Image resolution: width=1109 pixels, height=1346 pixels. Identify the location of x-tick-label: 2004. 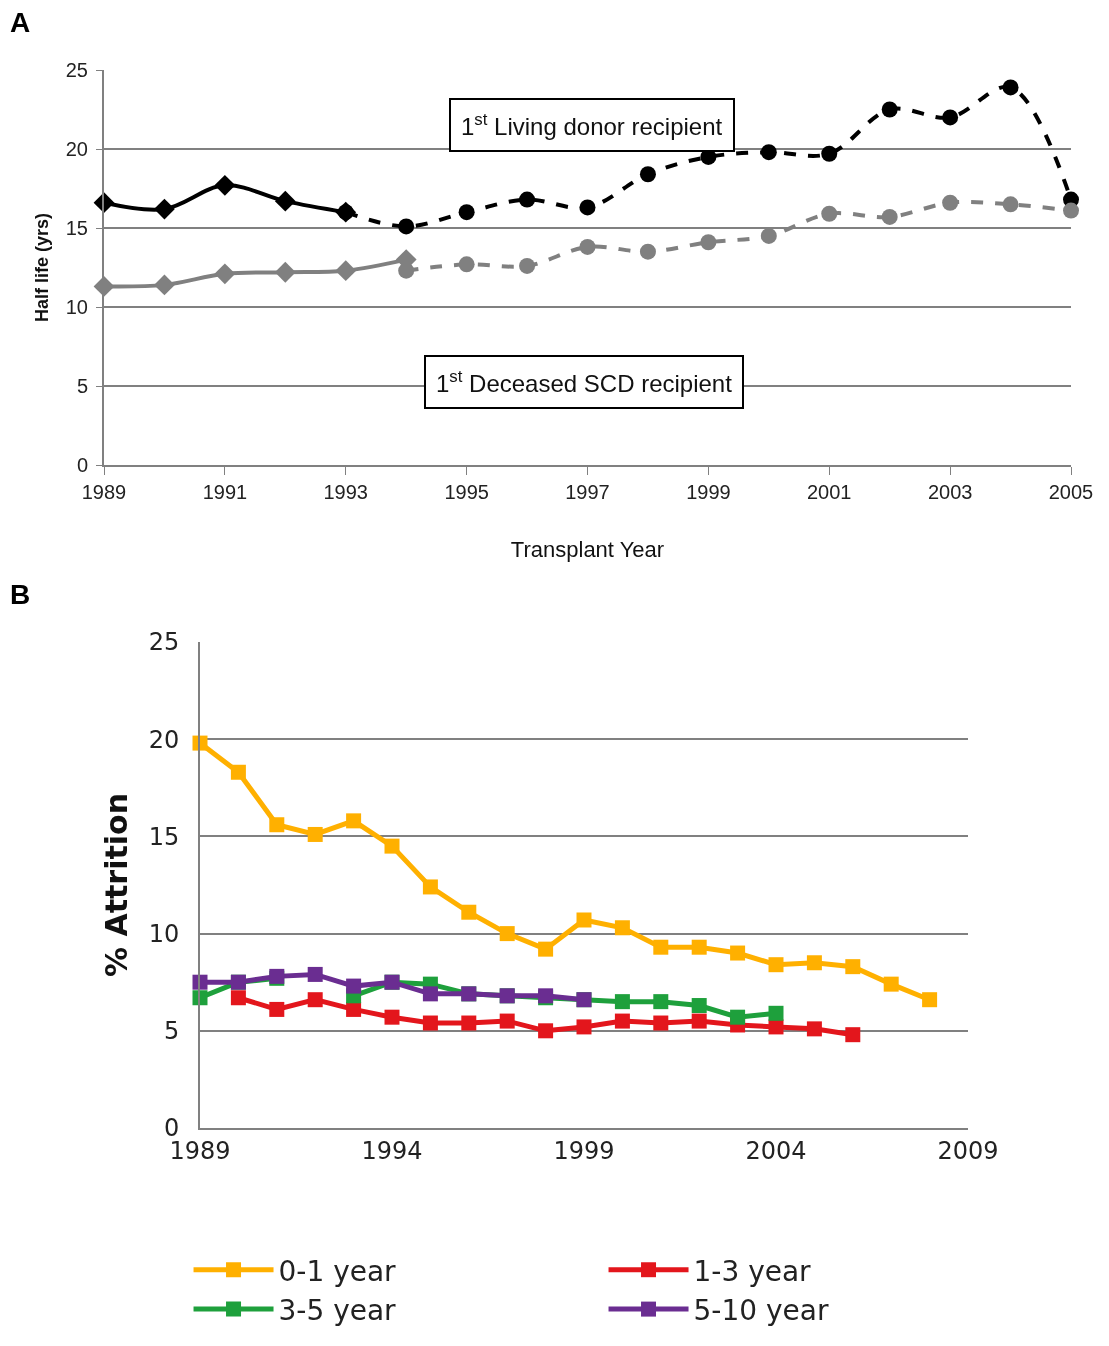
(776, 1150).